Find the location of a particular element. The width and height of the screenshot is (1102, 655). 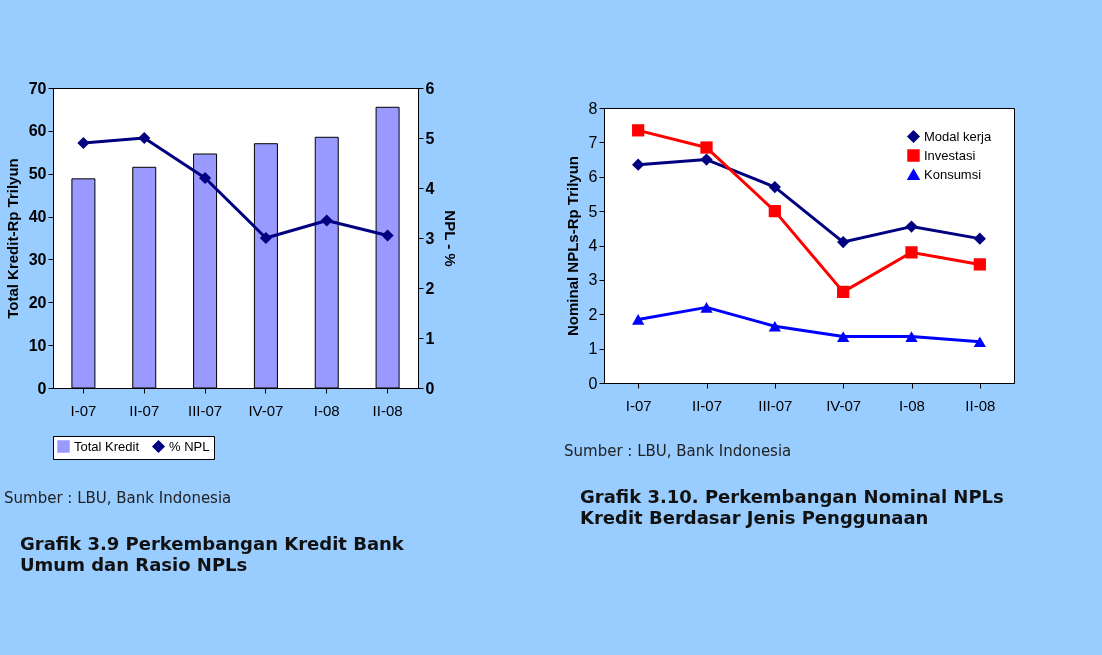

legend-label: Modal kerja is located at coordinates (958, 136).